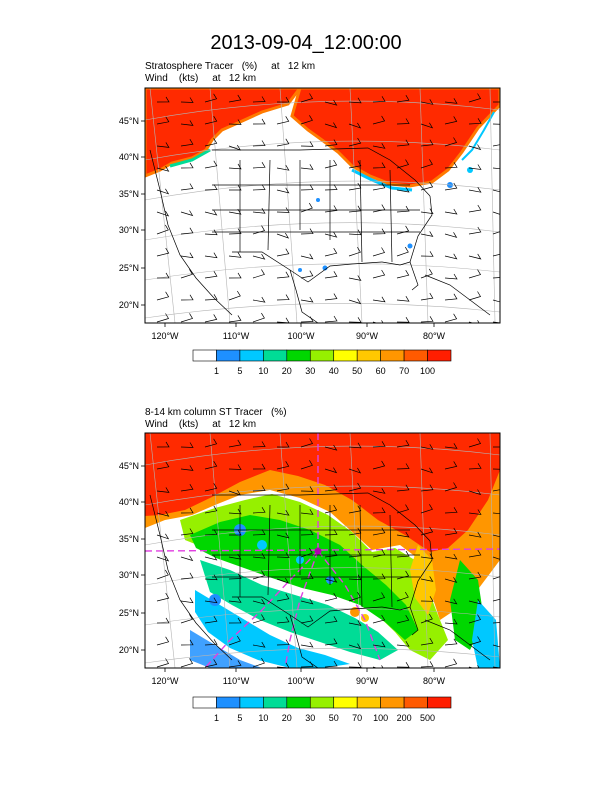 The width and height of the screenshot is (612, 792). What do you see at coordinates (129, 194) in the screenshot?
I see `lat-label: 35°N` at bounding box center [129, 194].